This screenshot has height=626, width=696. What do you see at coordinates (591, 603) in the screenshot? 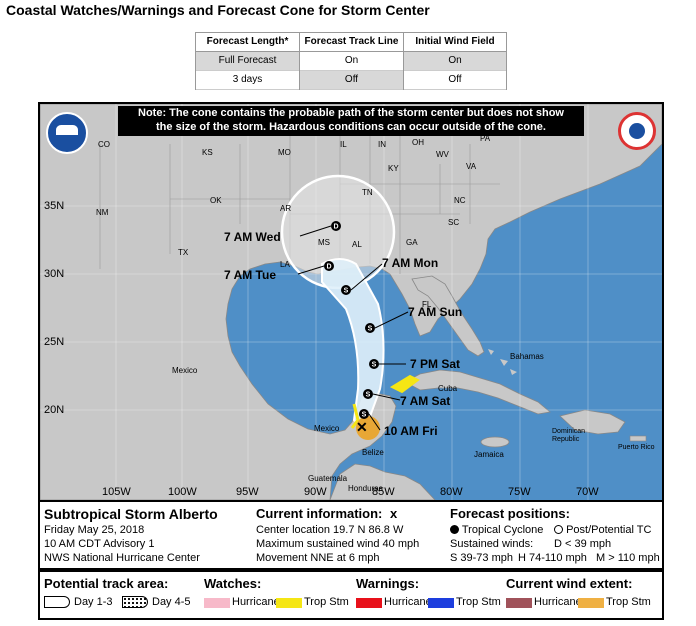
I see `trop-stm-wind-swatch` at bounding box center [591, 603].